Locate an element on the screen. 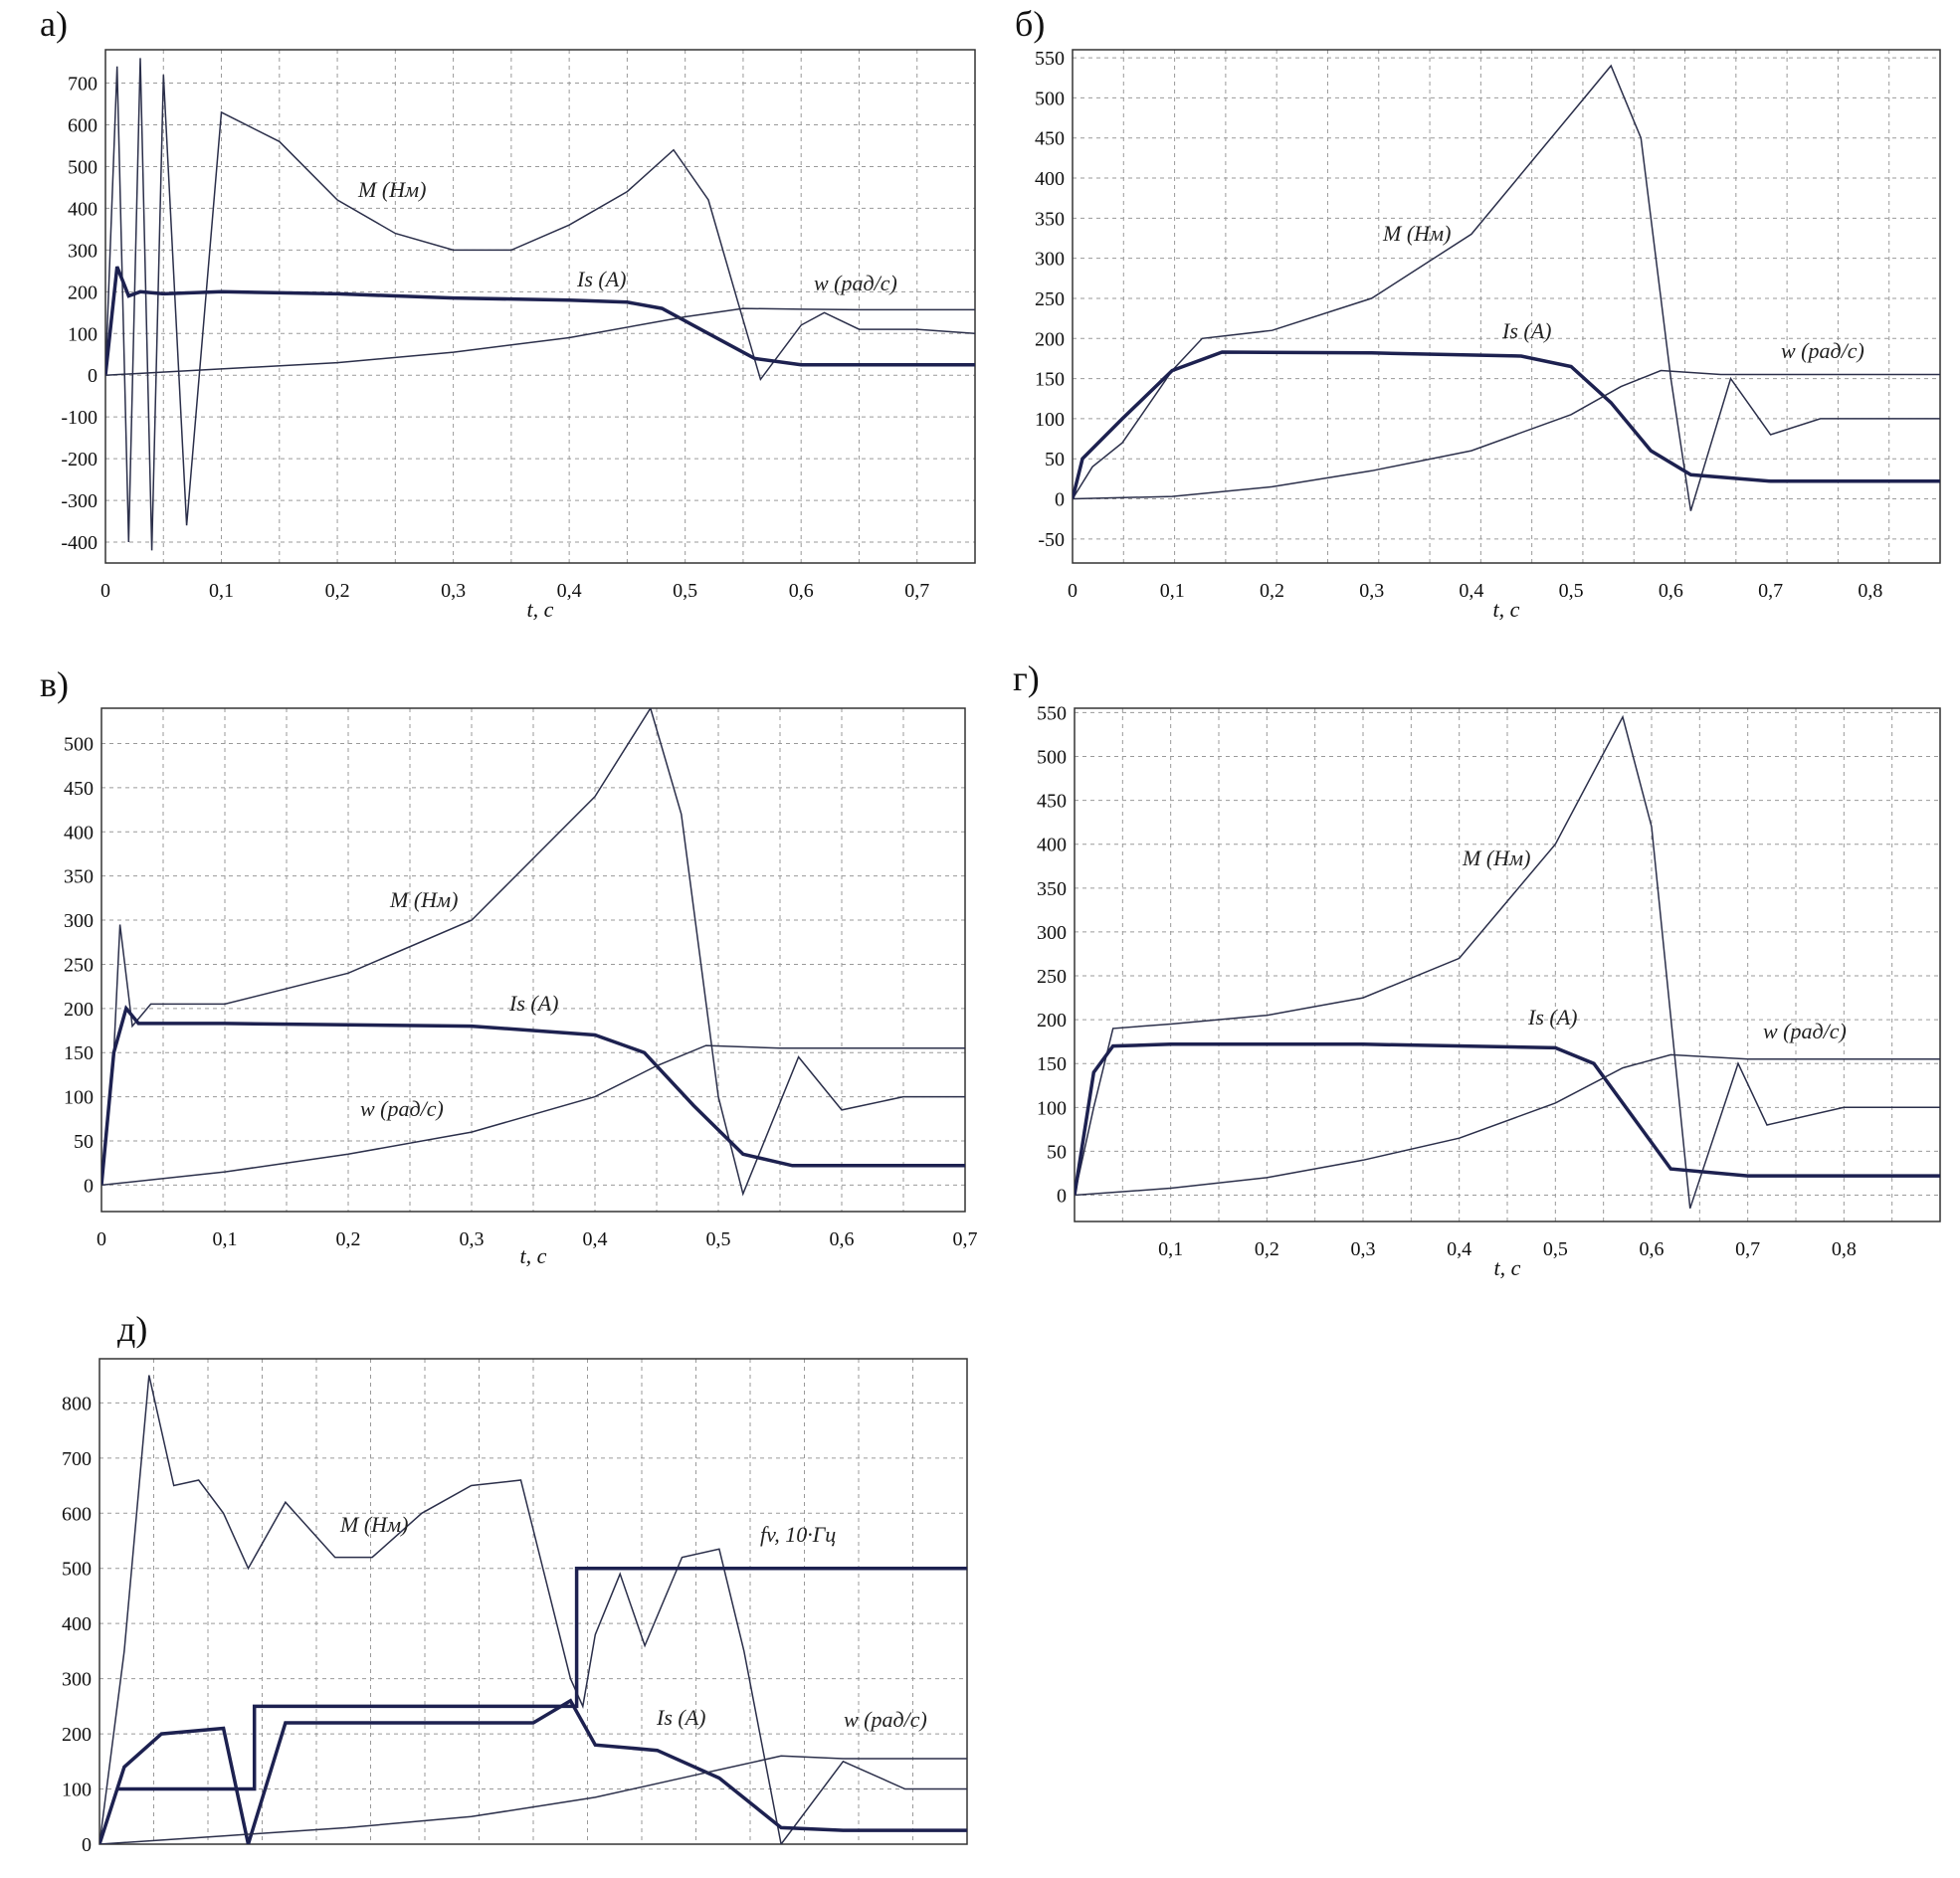  y-tick-label: -50 is located at coordinates (1051, 540).